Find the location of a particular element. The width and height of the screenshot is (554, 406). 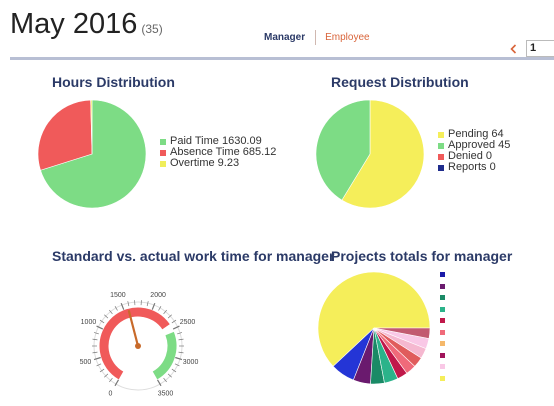

projects-legend is located at coordinates (443, 330).